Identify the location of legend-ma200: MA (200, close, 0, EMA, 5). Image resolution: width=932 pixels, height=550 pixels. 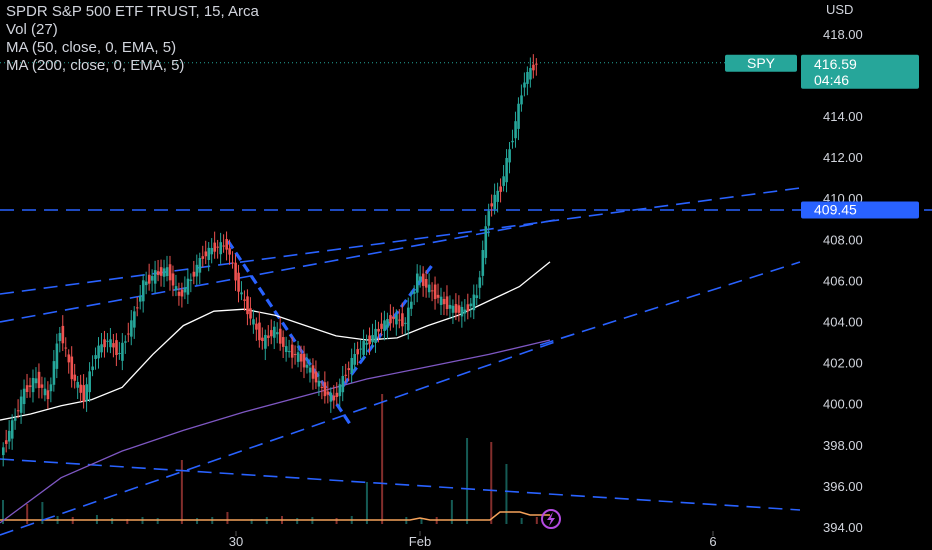
(95, 65).